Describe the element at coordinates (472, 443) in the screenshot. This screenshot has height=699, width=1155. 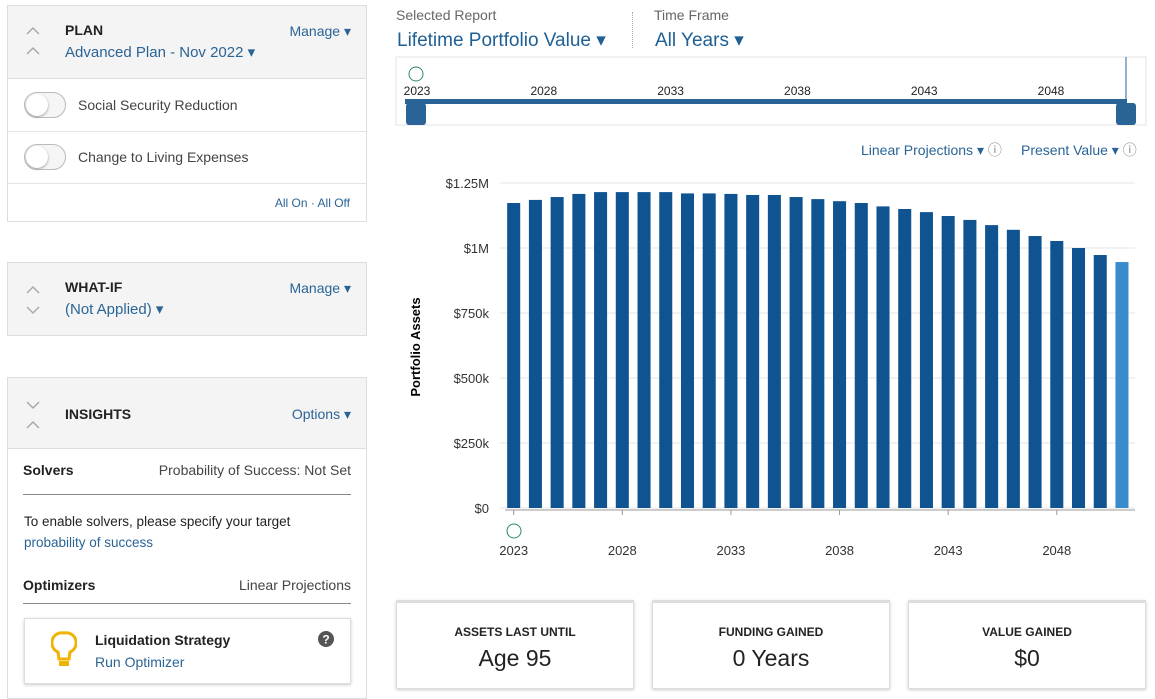
I see `y-tick-label: $250k` at that location.